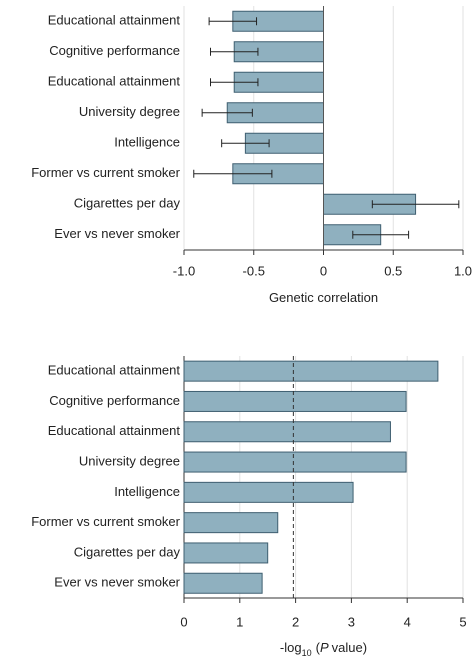  I want to click on x-tick-label: -1.0, so click(184, 270).